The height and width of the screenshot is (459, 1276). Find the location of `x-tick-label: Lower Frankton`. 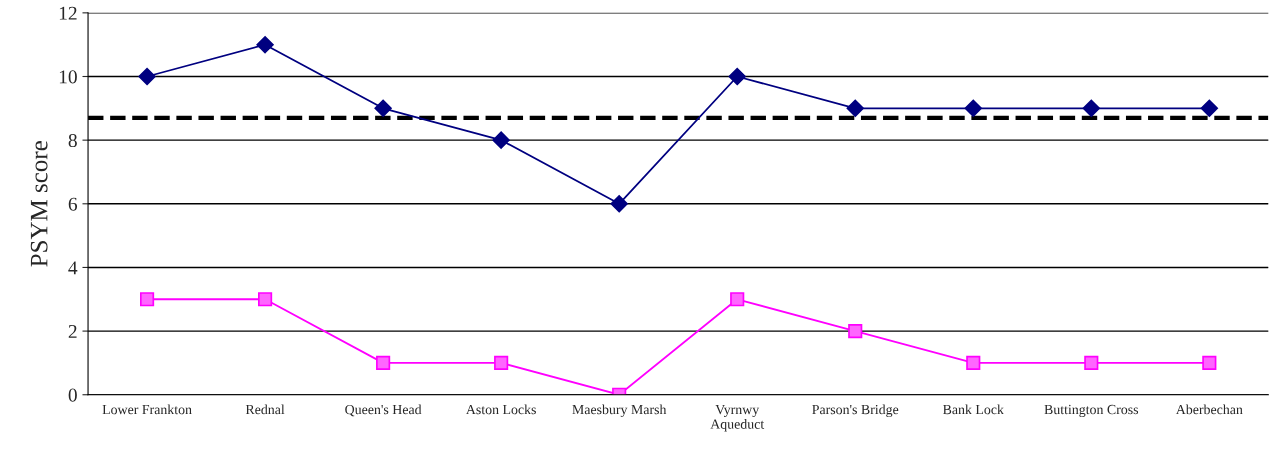

x-tick-label: Lower Frankton is located at coordinates (147, 409).